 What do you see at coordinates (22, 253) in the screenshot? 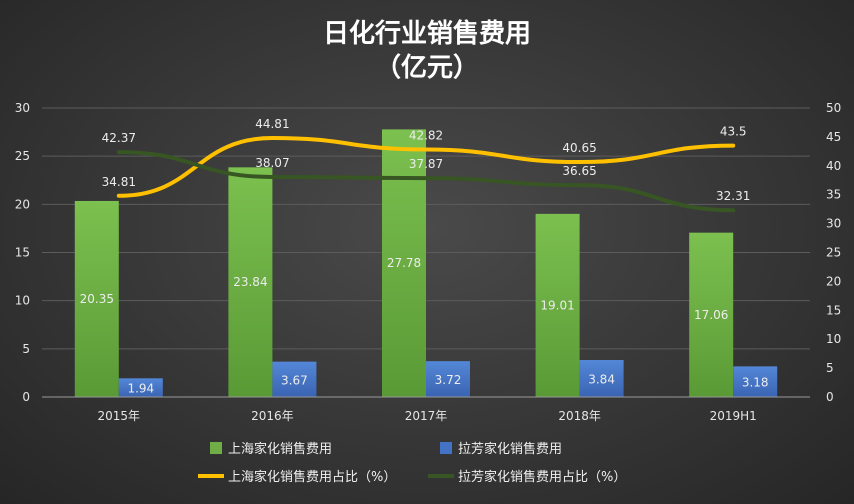
I see `left-axis-tick: 15` at bounding box center [22, 253].